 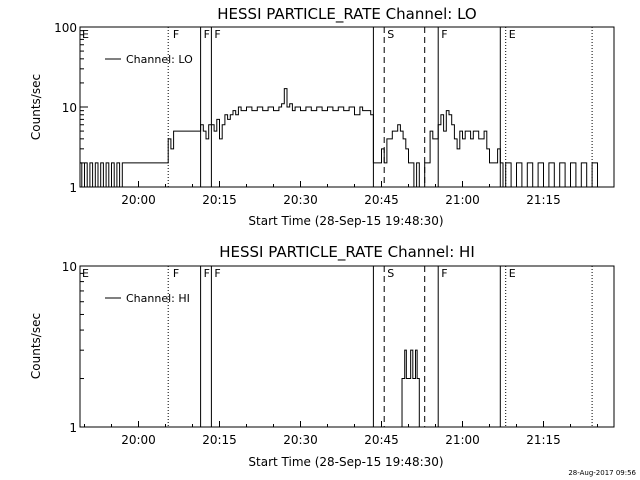 What do you see at coordinates (138, 440) in the screenshot?
I see `hi-x-tick-label-0: 20:00` at bounding box center [138, 440].